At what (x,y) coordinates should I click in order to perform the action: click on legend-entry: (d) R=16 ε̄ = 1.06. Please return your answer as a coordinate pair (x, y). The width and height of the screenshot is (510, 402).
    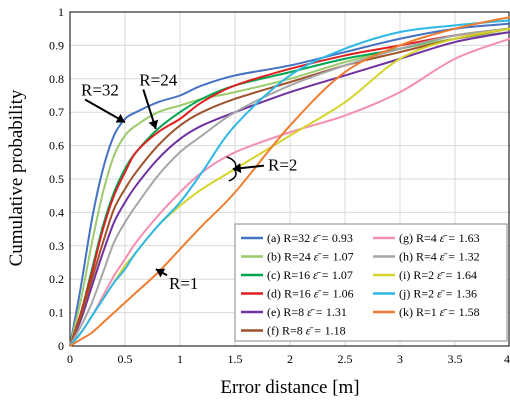
    Looking at the image, I should click on (310, 294).